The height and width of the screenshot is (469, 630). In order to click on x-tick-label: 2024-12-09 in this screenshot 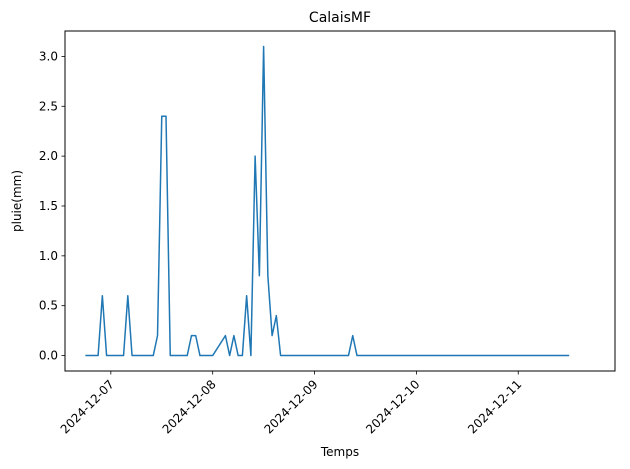, I will do `click(290, 406)`.